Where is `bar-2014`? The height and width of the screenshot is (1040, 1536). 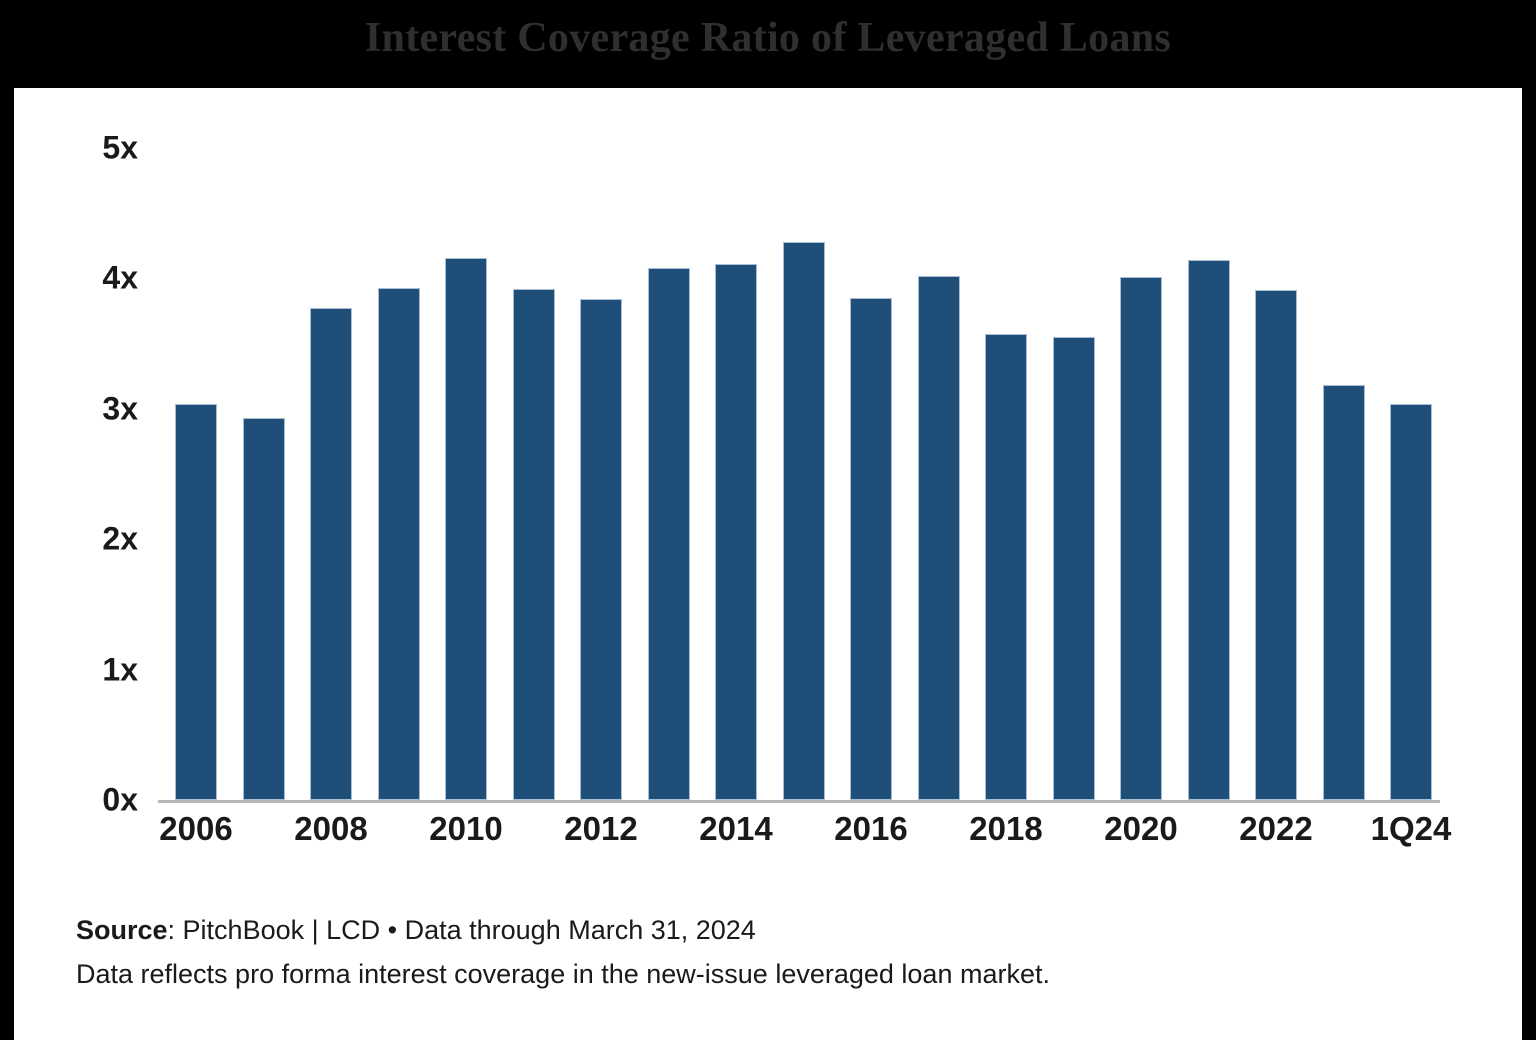
bar-2014 is located at coordinates (736, 532).